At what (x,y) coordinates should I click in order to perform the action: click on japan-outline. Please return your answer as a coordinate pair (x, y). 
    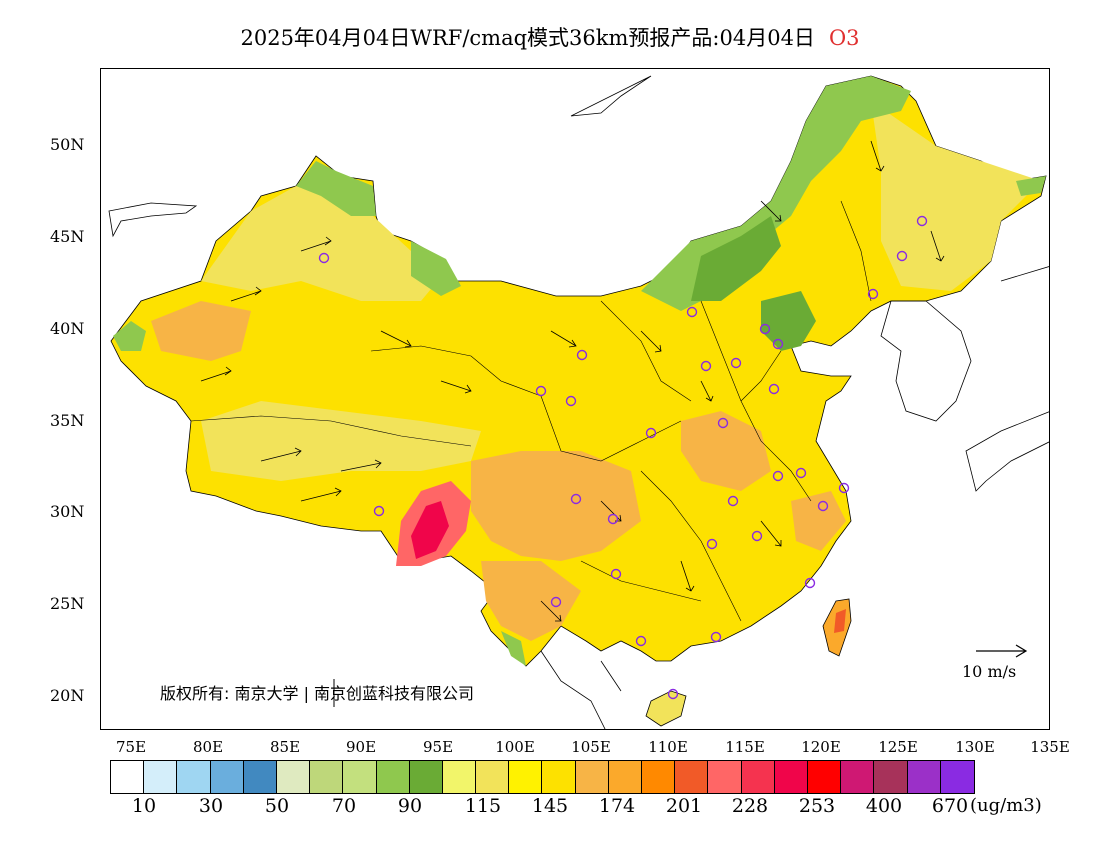
    Looking at the image, I should click on (1007, 451).